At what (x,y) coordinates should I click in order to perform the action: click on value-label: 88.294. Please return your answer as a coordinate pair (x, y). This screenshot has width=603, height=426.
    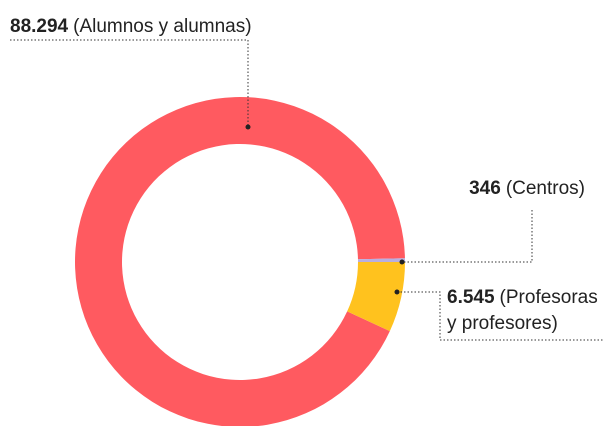
    Looking at the image, I should click on (39, 26).